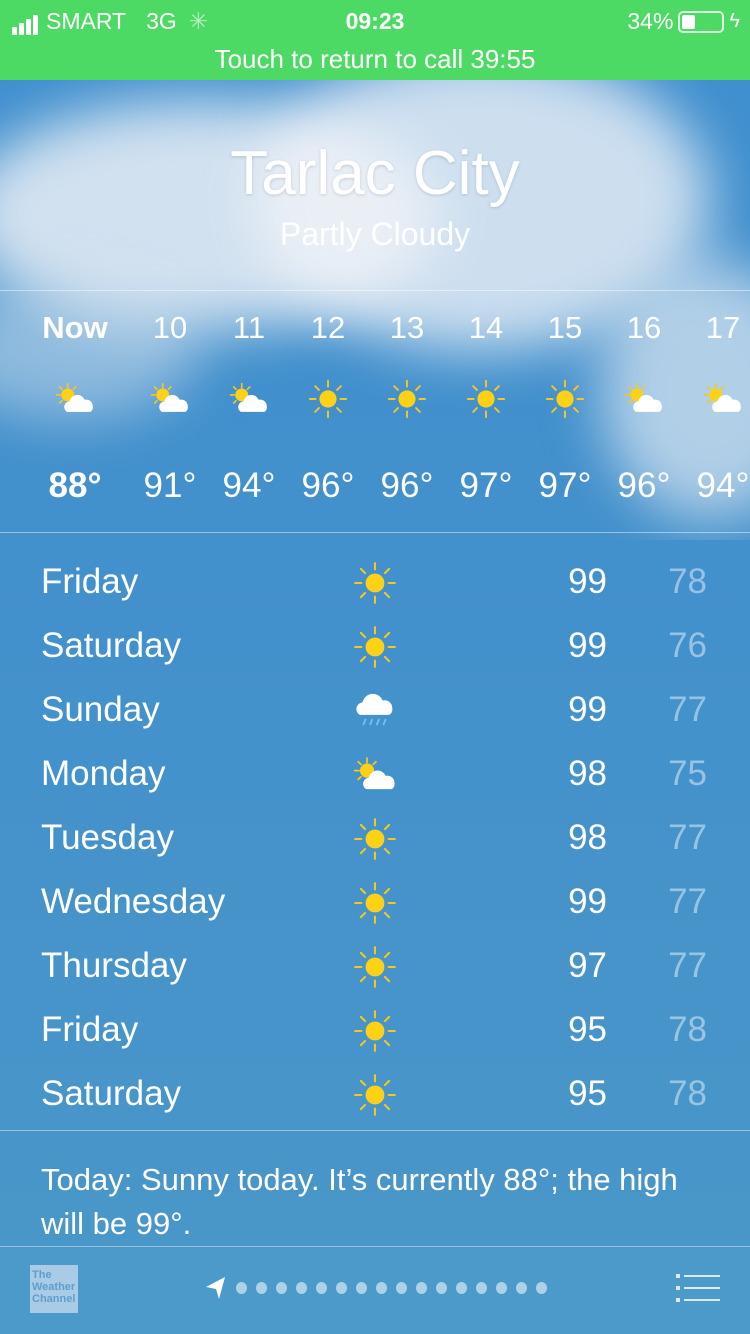 This screenshot has height=1334, width=750. What do you see at coordinates (103, 773) in the screenshot?
I see `day-name: Monday` at bounding box center [103, 773].